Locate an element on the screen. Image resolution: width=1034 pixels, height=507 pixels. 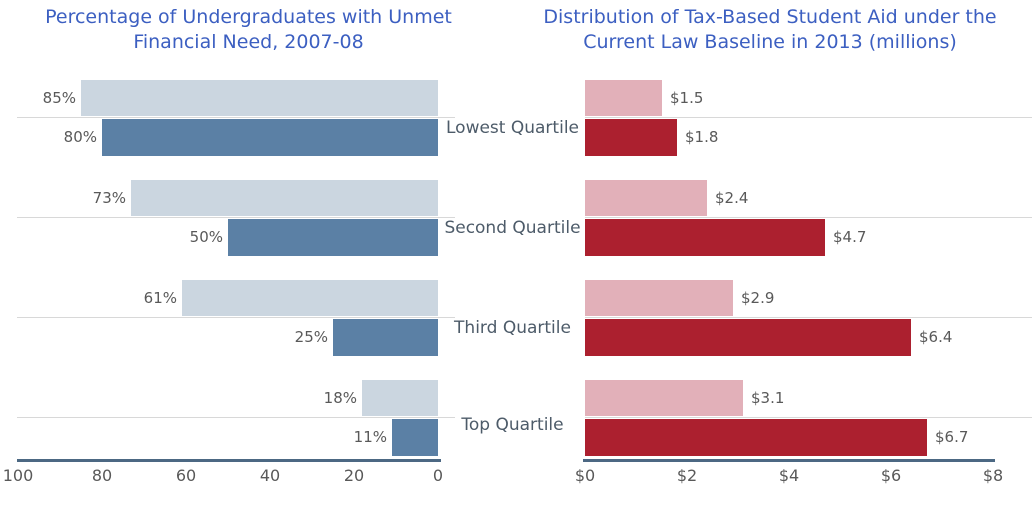
data-label: $3.1 is located at coordinates (768, 398).